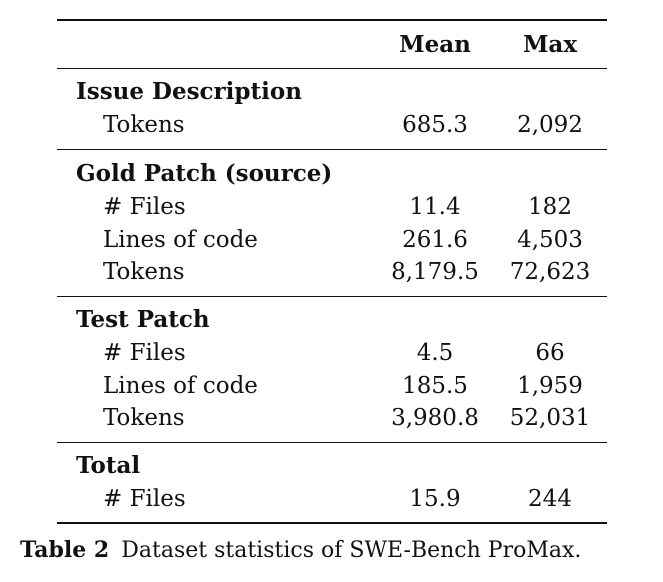 This screenshot has width=663, height=582. I want to click on cell-mean: 8,179.5, so click(435, 272).